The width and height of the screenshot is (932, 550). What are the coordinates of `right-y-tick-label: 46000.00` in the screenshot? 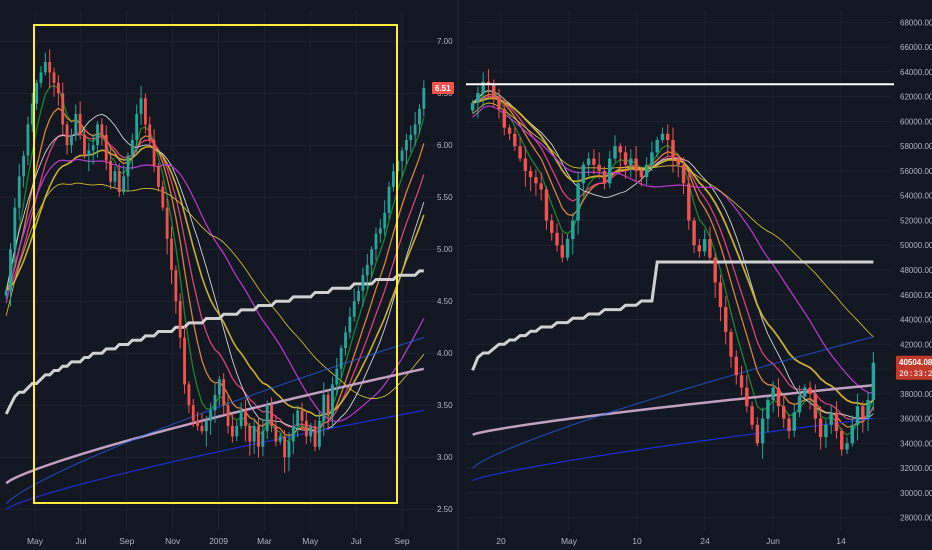 It's located at (916, 295).